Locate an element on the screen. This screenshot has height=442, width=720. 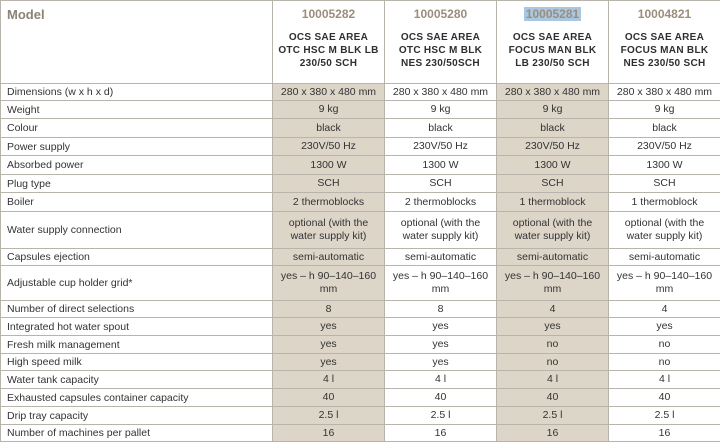
product-code: 10005280 is located at coordinates (440, 14).